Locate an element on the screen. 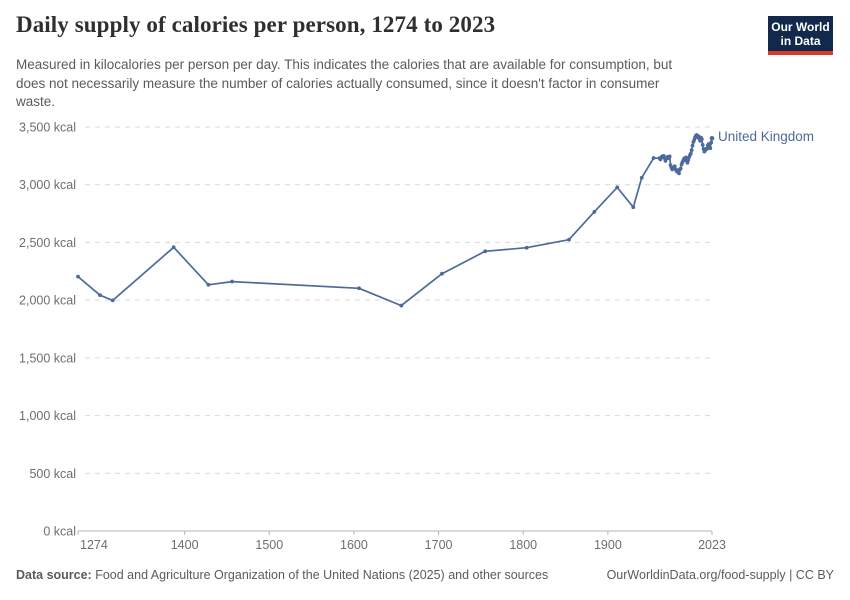  x-axis-tick-label: 1500 is located at coordinates (269, 545).